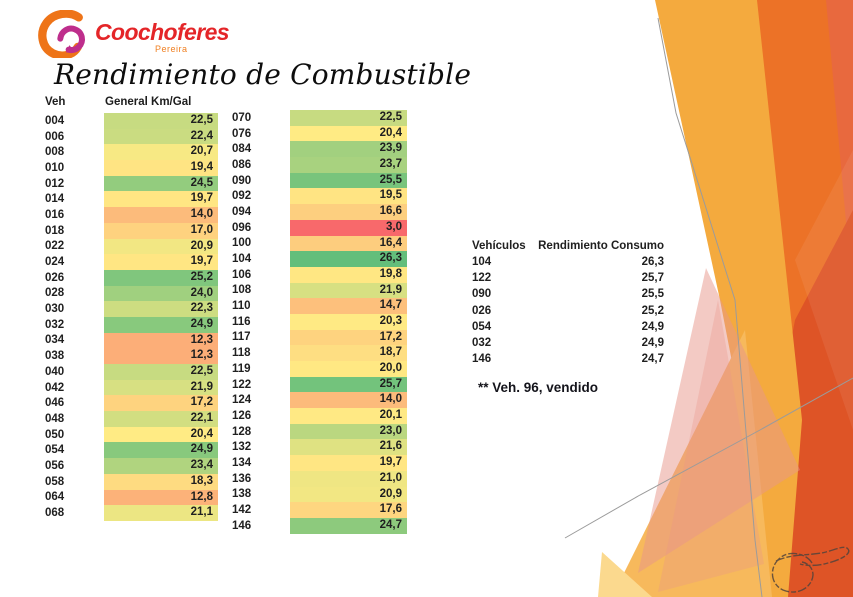 The width and height of the screenshot is (853, 597). I want to click on value-cell: 17,6, so click(348, 510).